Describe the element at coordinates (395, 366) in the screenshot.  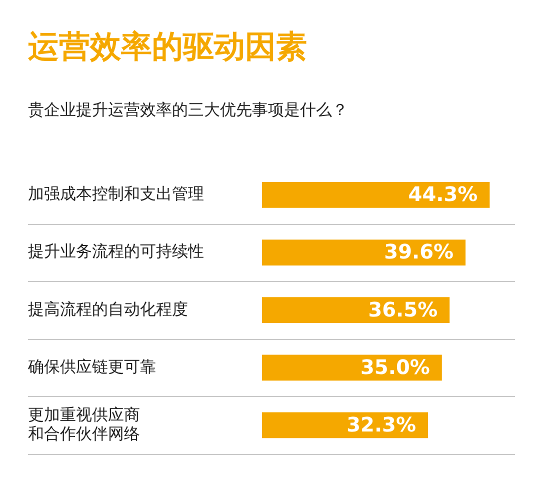
I see `data-label: 35.0%` at that location.